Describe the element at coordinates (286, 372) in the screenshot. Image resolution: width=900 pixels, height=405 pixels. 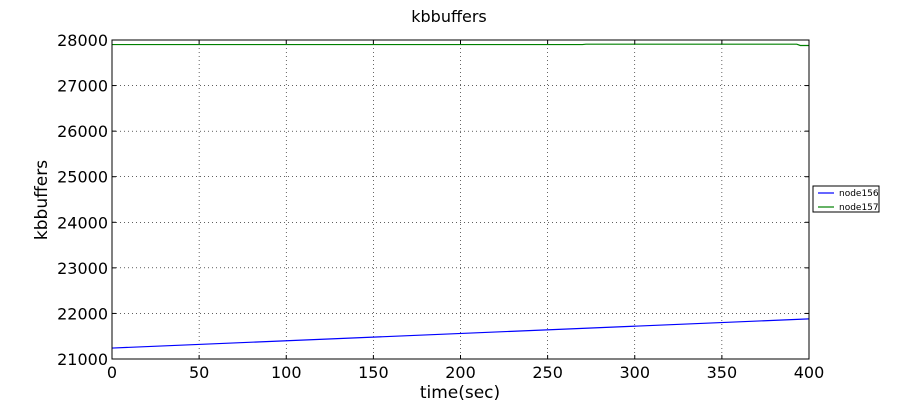
I see `x-tick-label: 100` at that location.